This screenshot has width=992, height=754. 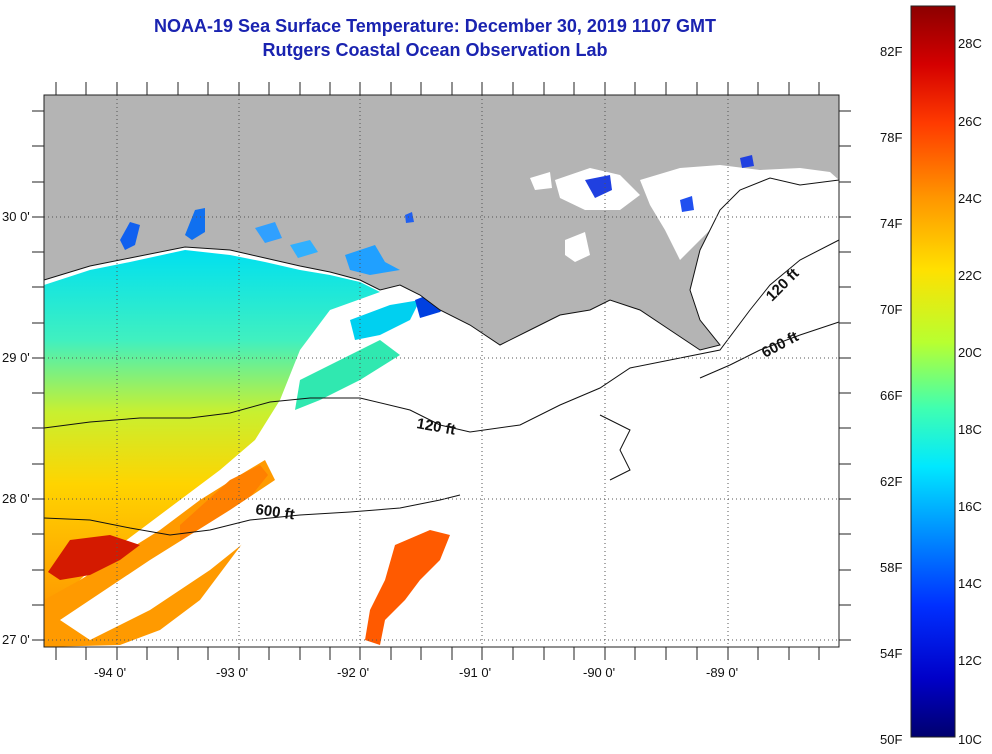 I want to click on colorbar-c-label: 28C, so click(x=970, y=43).